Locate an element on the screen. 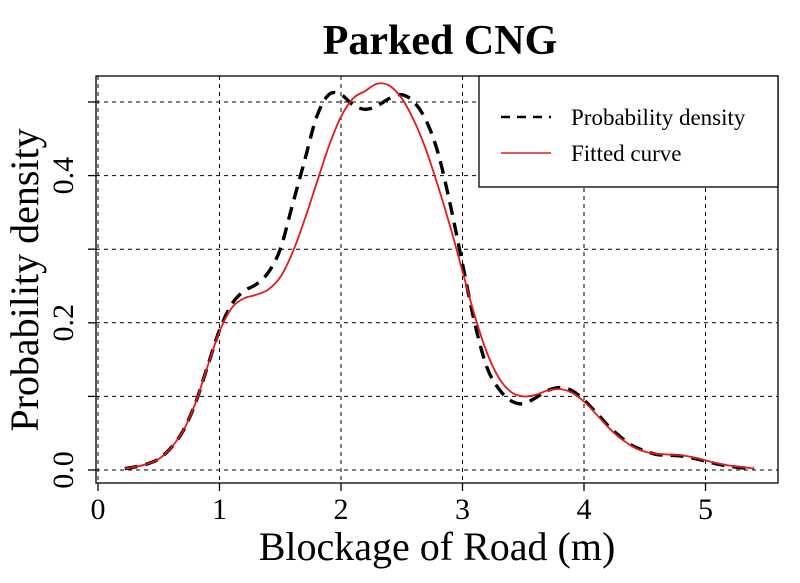 The image size is (800, 583). y-tick-label-0.2: 0.2 is located at coordinates (63, 323).